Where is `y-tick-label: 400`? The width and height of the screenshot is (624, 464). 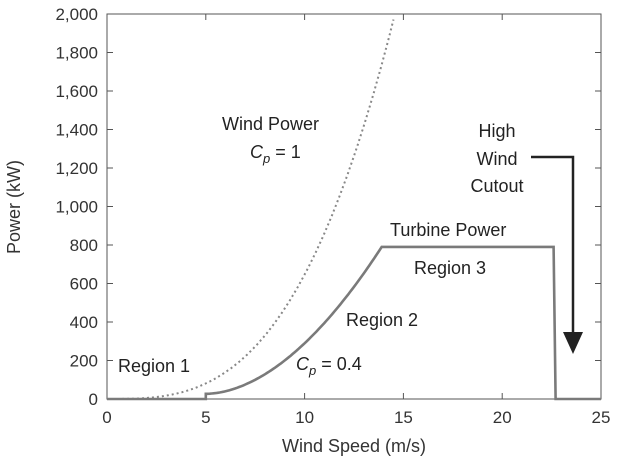 y-tick-label: 400 is located at coordinates (84, 322).